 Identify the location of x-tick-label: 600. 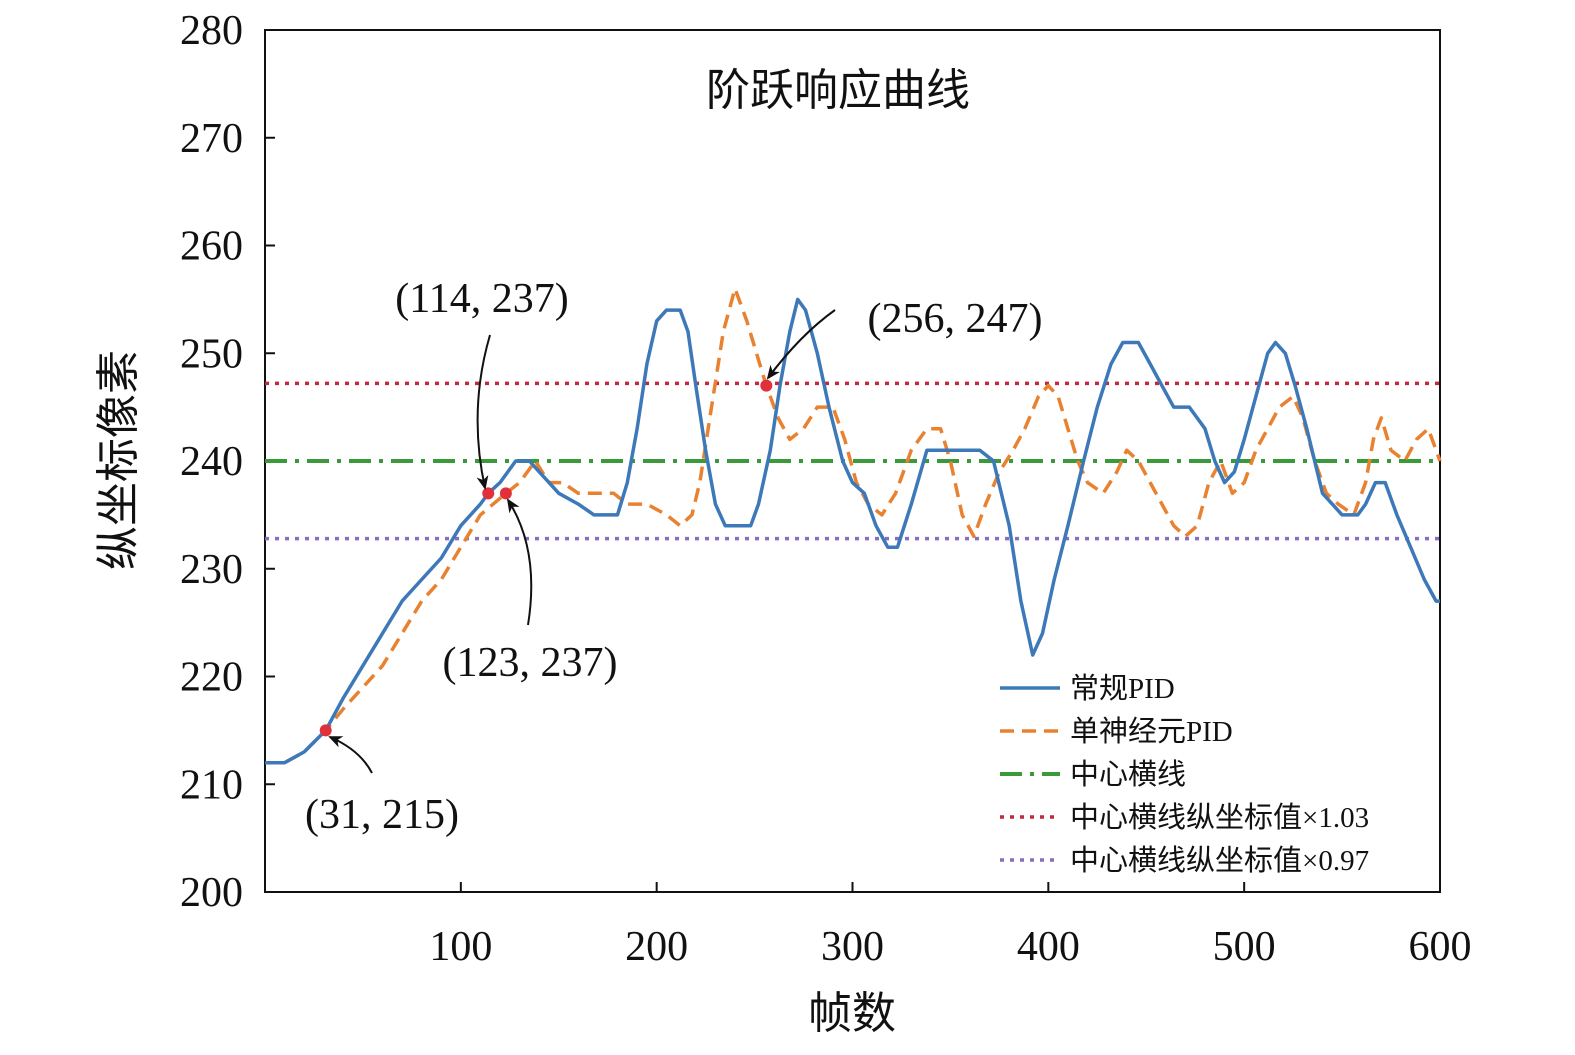
(1440, 947).